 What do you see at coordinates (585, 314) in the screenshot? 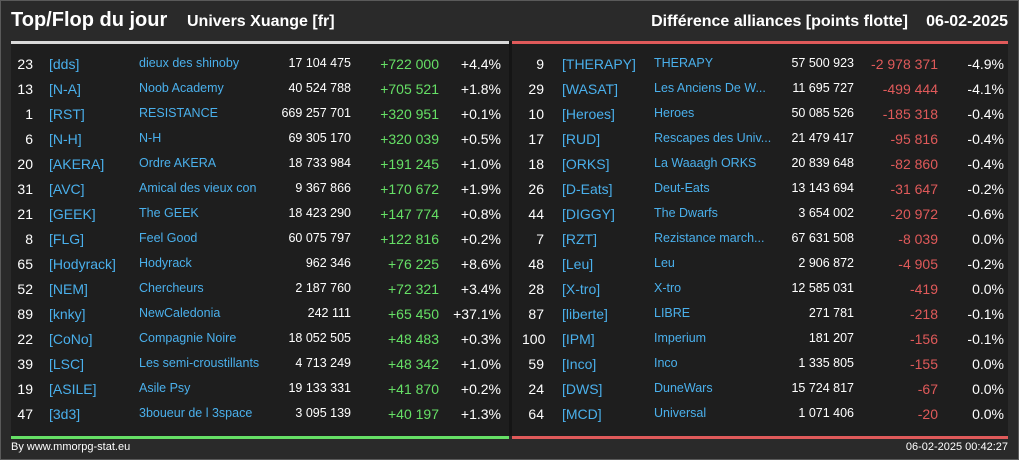
I see `alliance-tag-link: [liberte]` at bounding box center [585, 314].